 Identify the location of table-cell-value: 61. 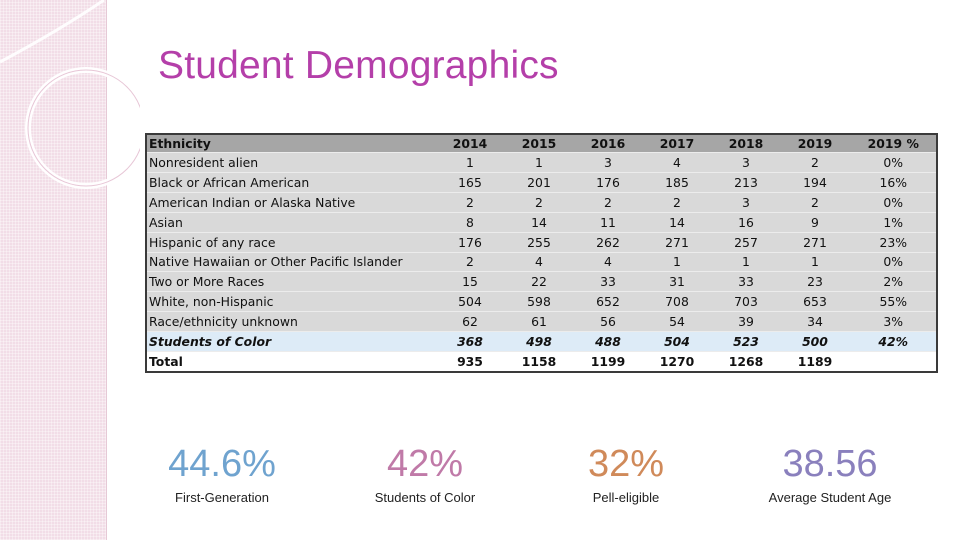
(539, 322).